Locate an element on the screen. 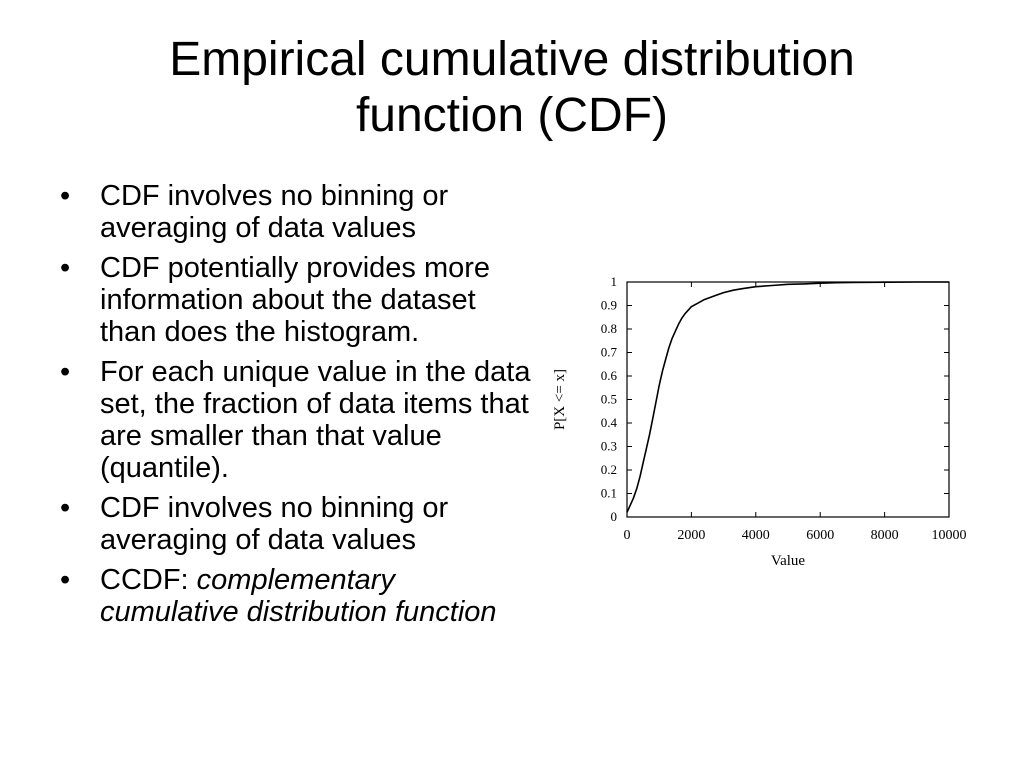  bullet-prefix: CCDF: is located at coordinates (148, 580).